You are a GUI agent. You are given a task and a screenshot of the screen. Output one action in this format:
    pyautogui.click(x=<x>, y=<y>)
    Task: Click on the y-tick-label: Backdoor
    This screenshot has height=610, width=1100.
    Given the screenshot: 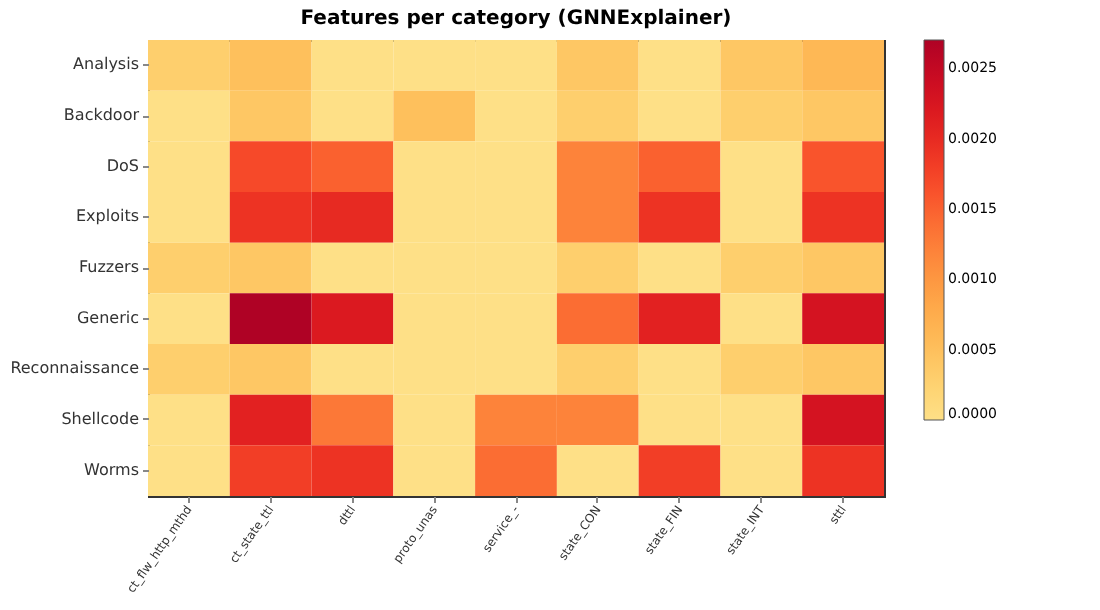 What is the action you would take?
    pyautogui.click(x=102, y=115)
    